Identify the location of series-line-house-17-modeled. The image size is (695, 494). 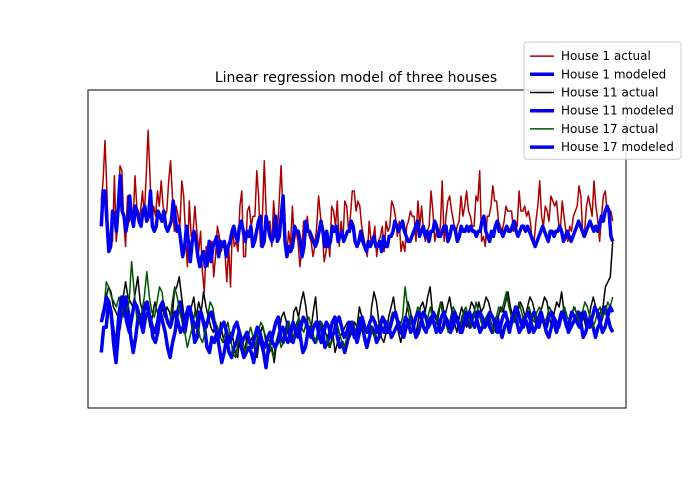
(357, 322).